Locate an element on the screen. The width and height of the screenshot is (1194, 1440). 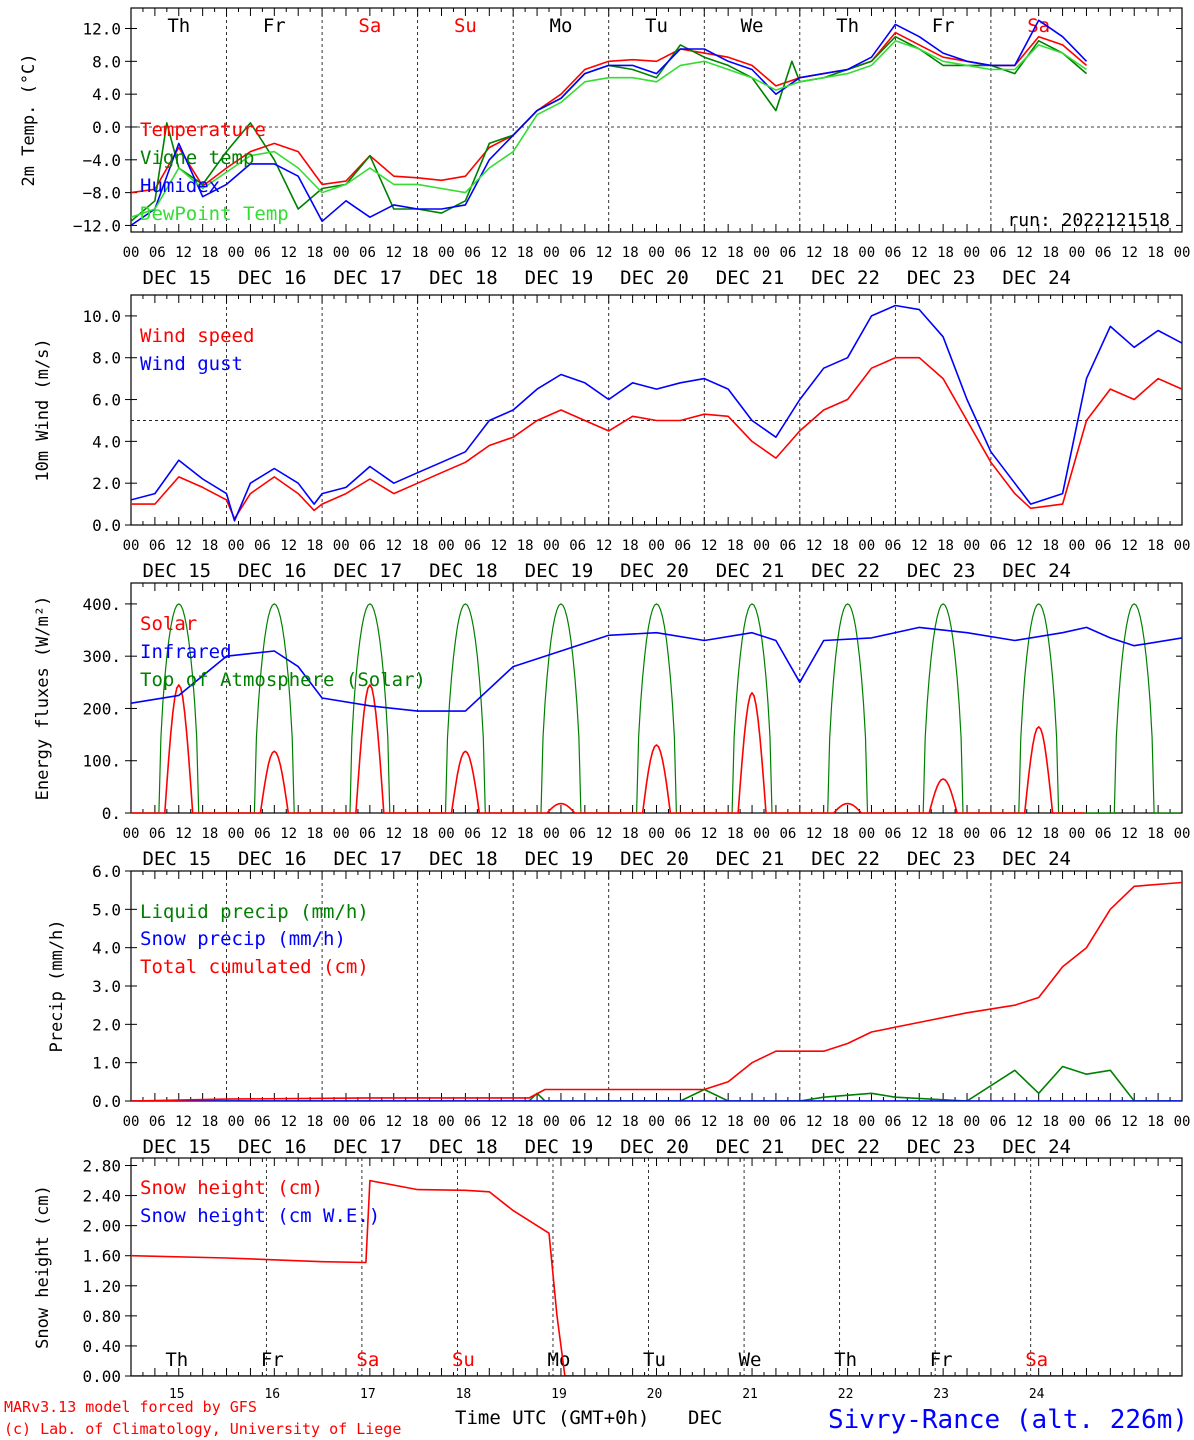
date-number-label: 17 is located at coordinates (368, 1394).